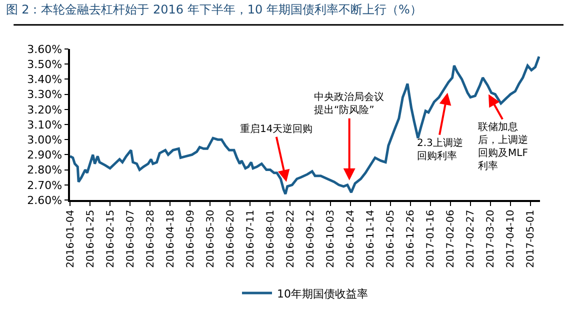  What do you see at coordinates (44, 79) in the screenshot?
I see `y-tick-label: 3.40%` at bounding box center [44, 79].